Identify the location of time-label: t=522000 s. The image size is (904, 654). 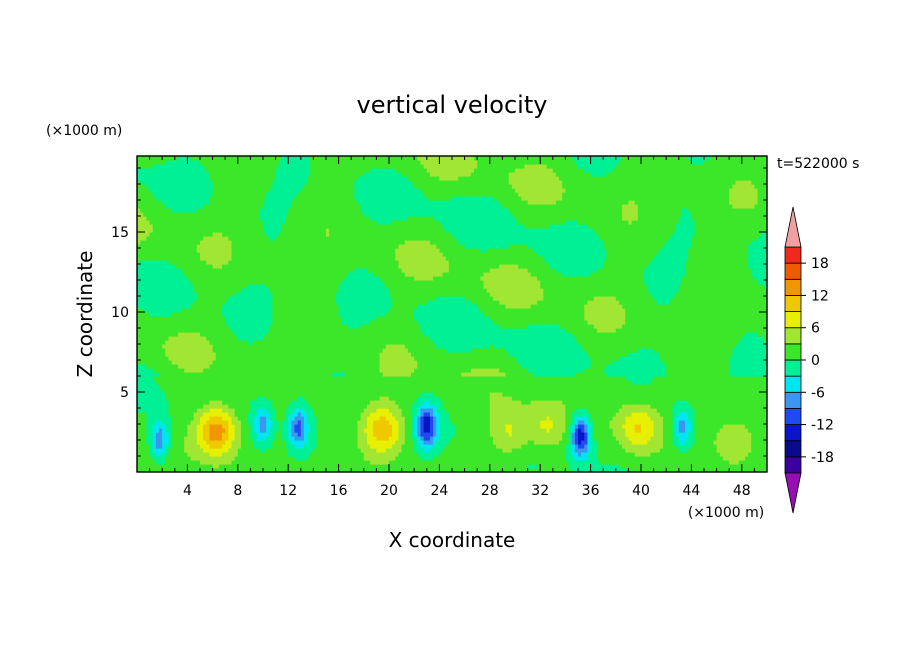
(818, 164).